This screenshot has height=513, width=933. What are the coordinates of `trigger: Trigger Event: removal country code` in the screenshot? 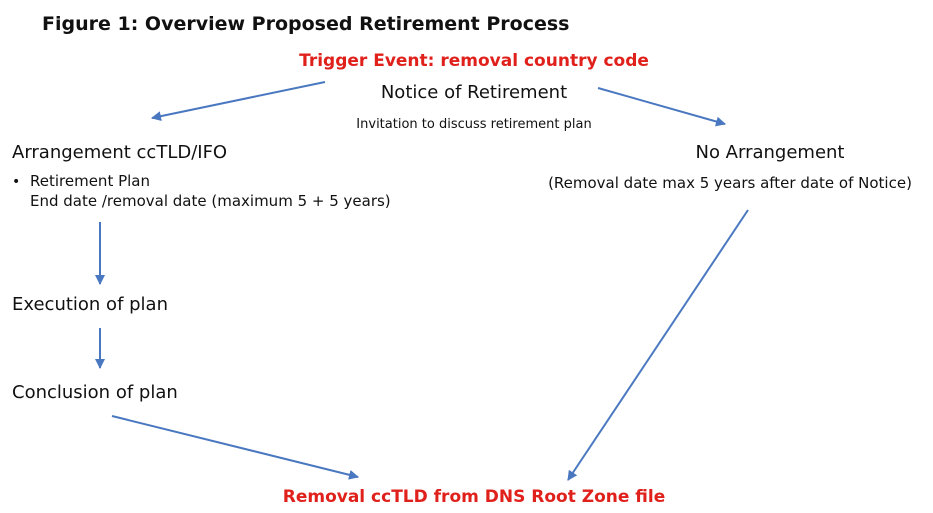 It's located at (474, 61).